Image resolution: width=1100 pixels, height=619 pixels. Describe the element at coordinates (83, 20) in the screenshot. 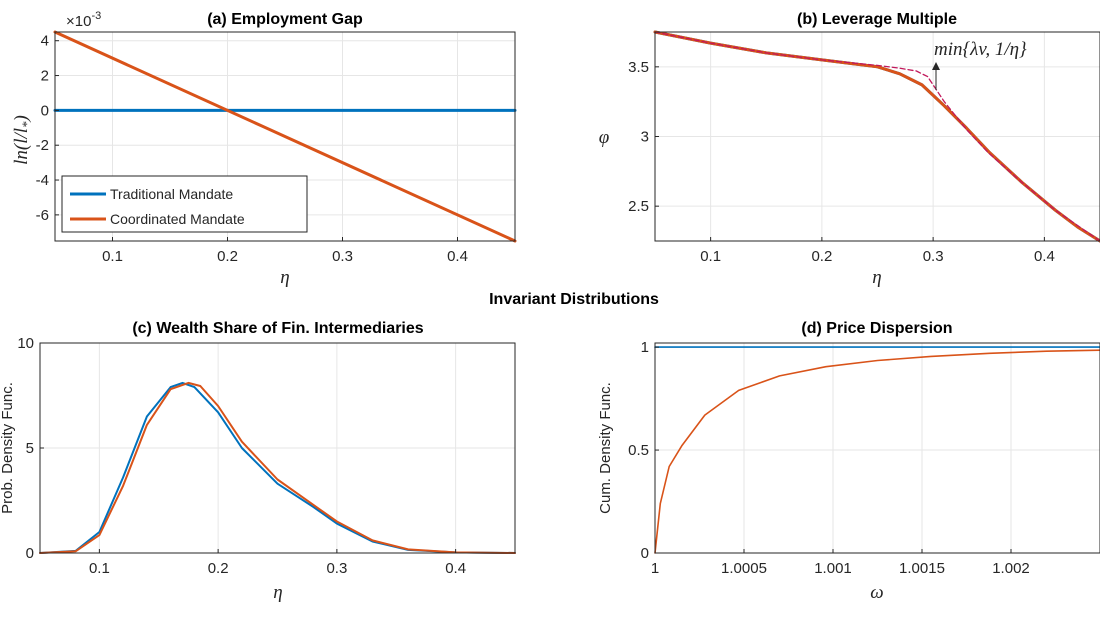

I see `y-exponent-label: ×10⁻³` at that location.